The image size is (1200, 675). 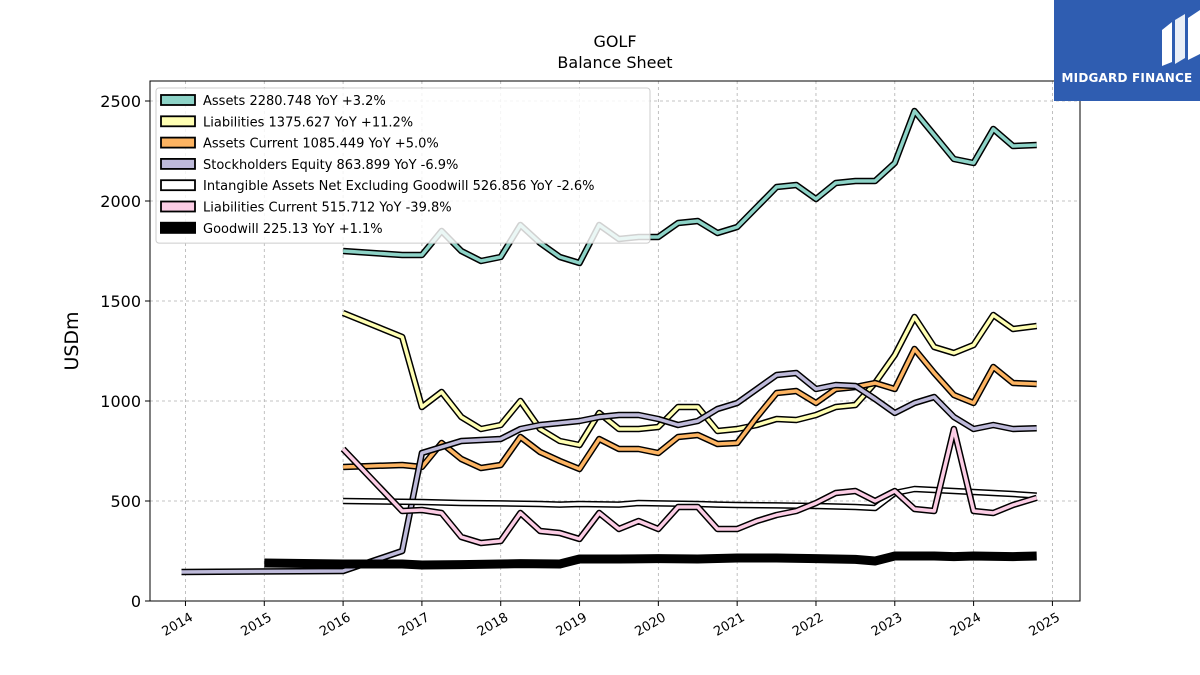 I want to click on x-tick-label: 2021, so click(x=729, y=625).